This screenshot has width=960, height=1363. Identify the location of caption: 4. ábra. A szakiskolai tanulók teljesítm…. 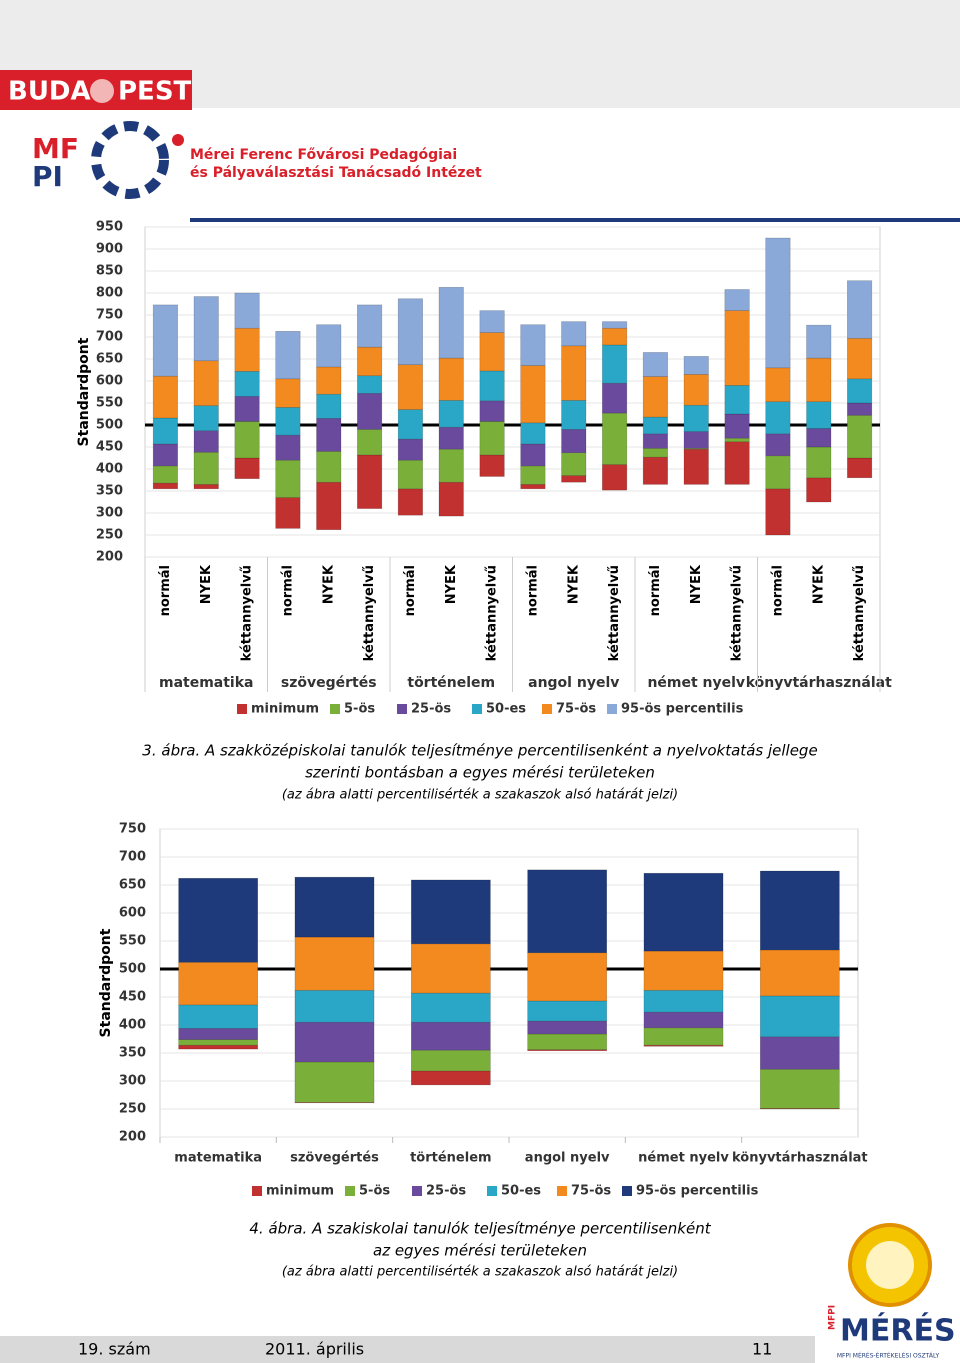
(480, 1229).